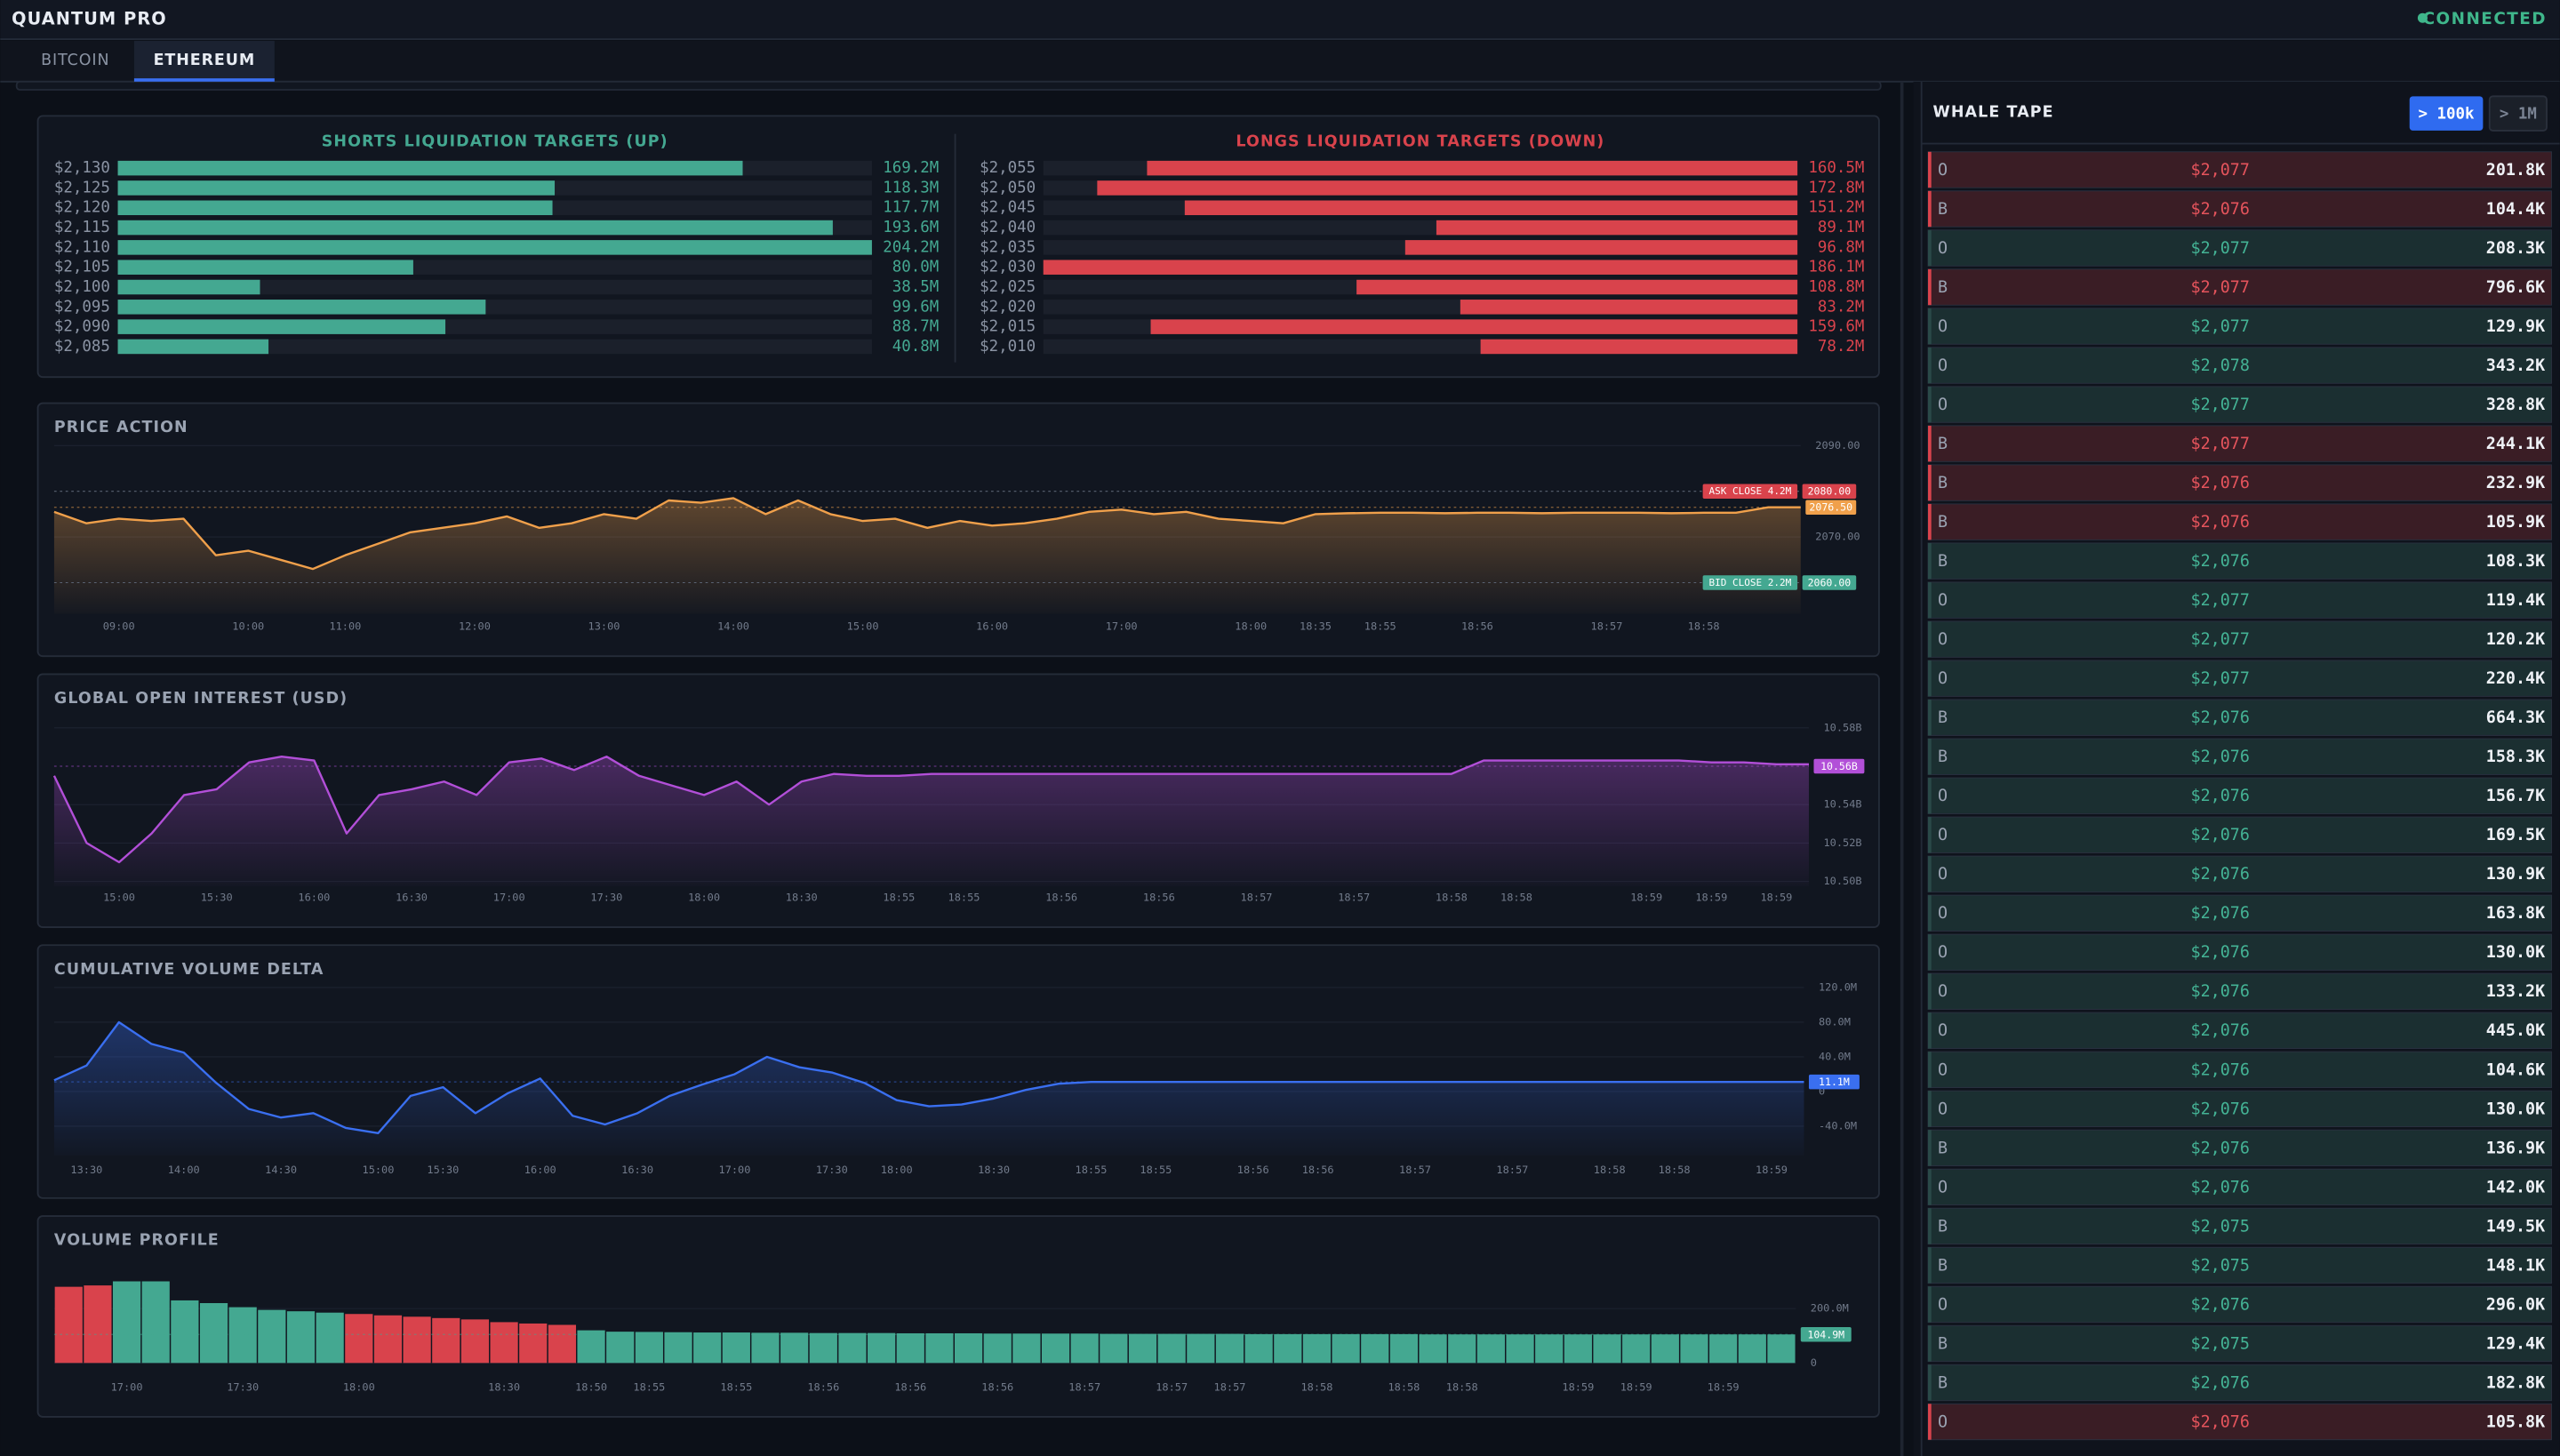 The height and width of the screenshot is (1456, 2560). What do you see at coordinates (2515, 170) in the screenshot?
I see `tape-size: 201.8K` at bounding box center [2515, 170].